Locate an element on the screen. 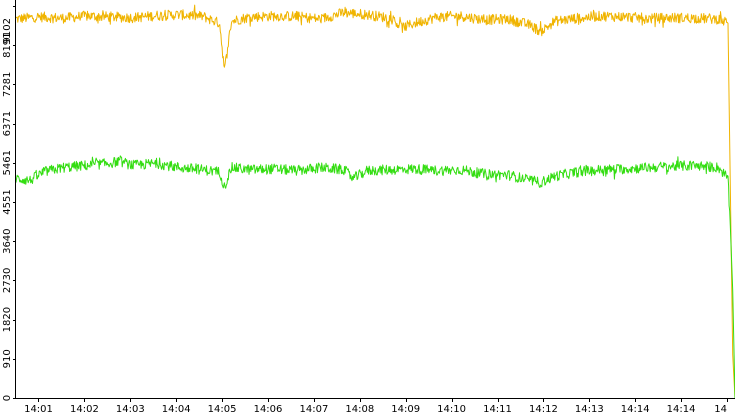  x-tick-label: 14:12 is located at coordinates (543, 409).